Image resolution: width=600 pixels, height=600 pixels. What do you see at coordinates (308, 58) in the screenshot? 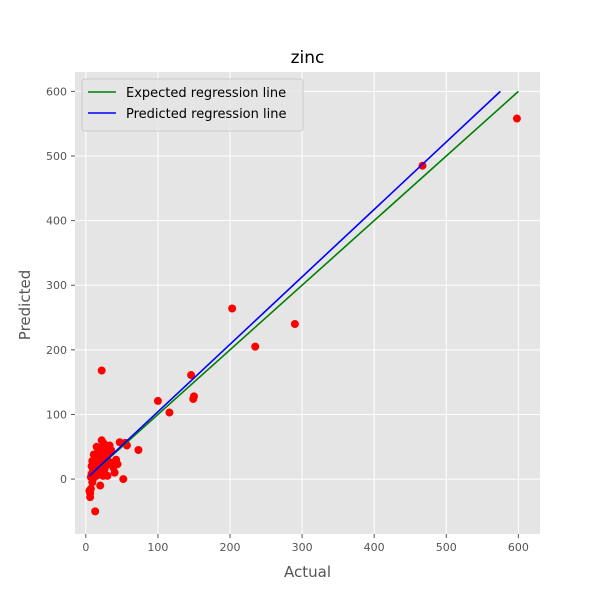
I see `chart-title: zinc` at bounding box center [308, 58].